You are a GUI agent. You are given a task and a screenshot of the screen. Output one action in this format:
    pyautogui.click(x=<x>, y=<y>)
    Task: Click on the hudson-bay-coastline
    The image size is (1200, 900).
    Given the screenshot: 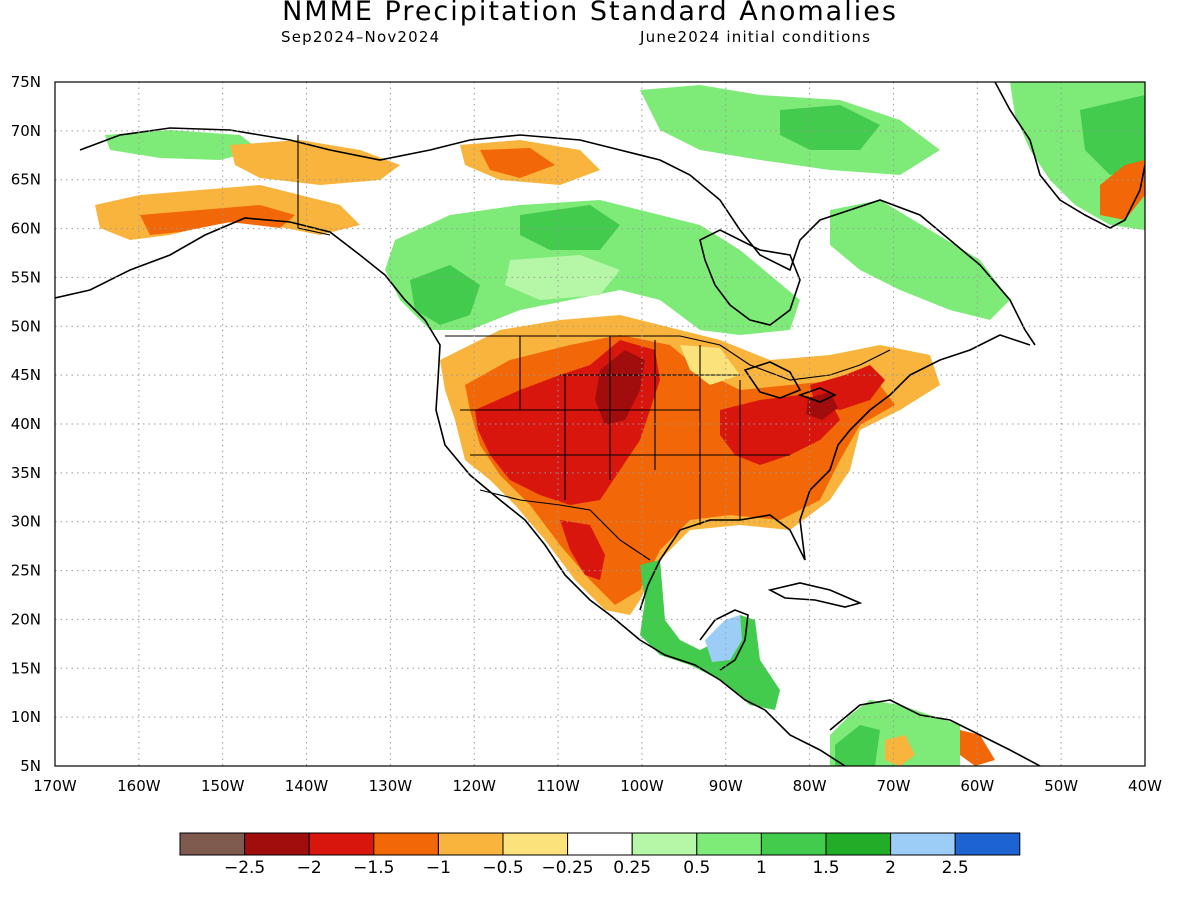 What is the action you would take?
    pyautogui.click(x=750, y=277)
    